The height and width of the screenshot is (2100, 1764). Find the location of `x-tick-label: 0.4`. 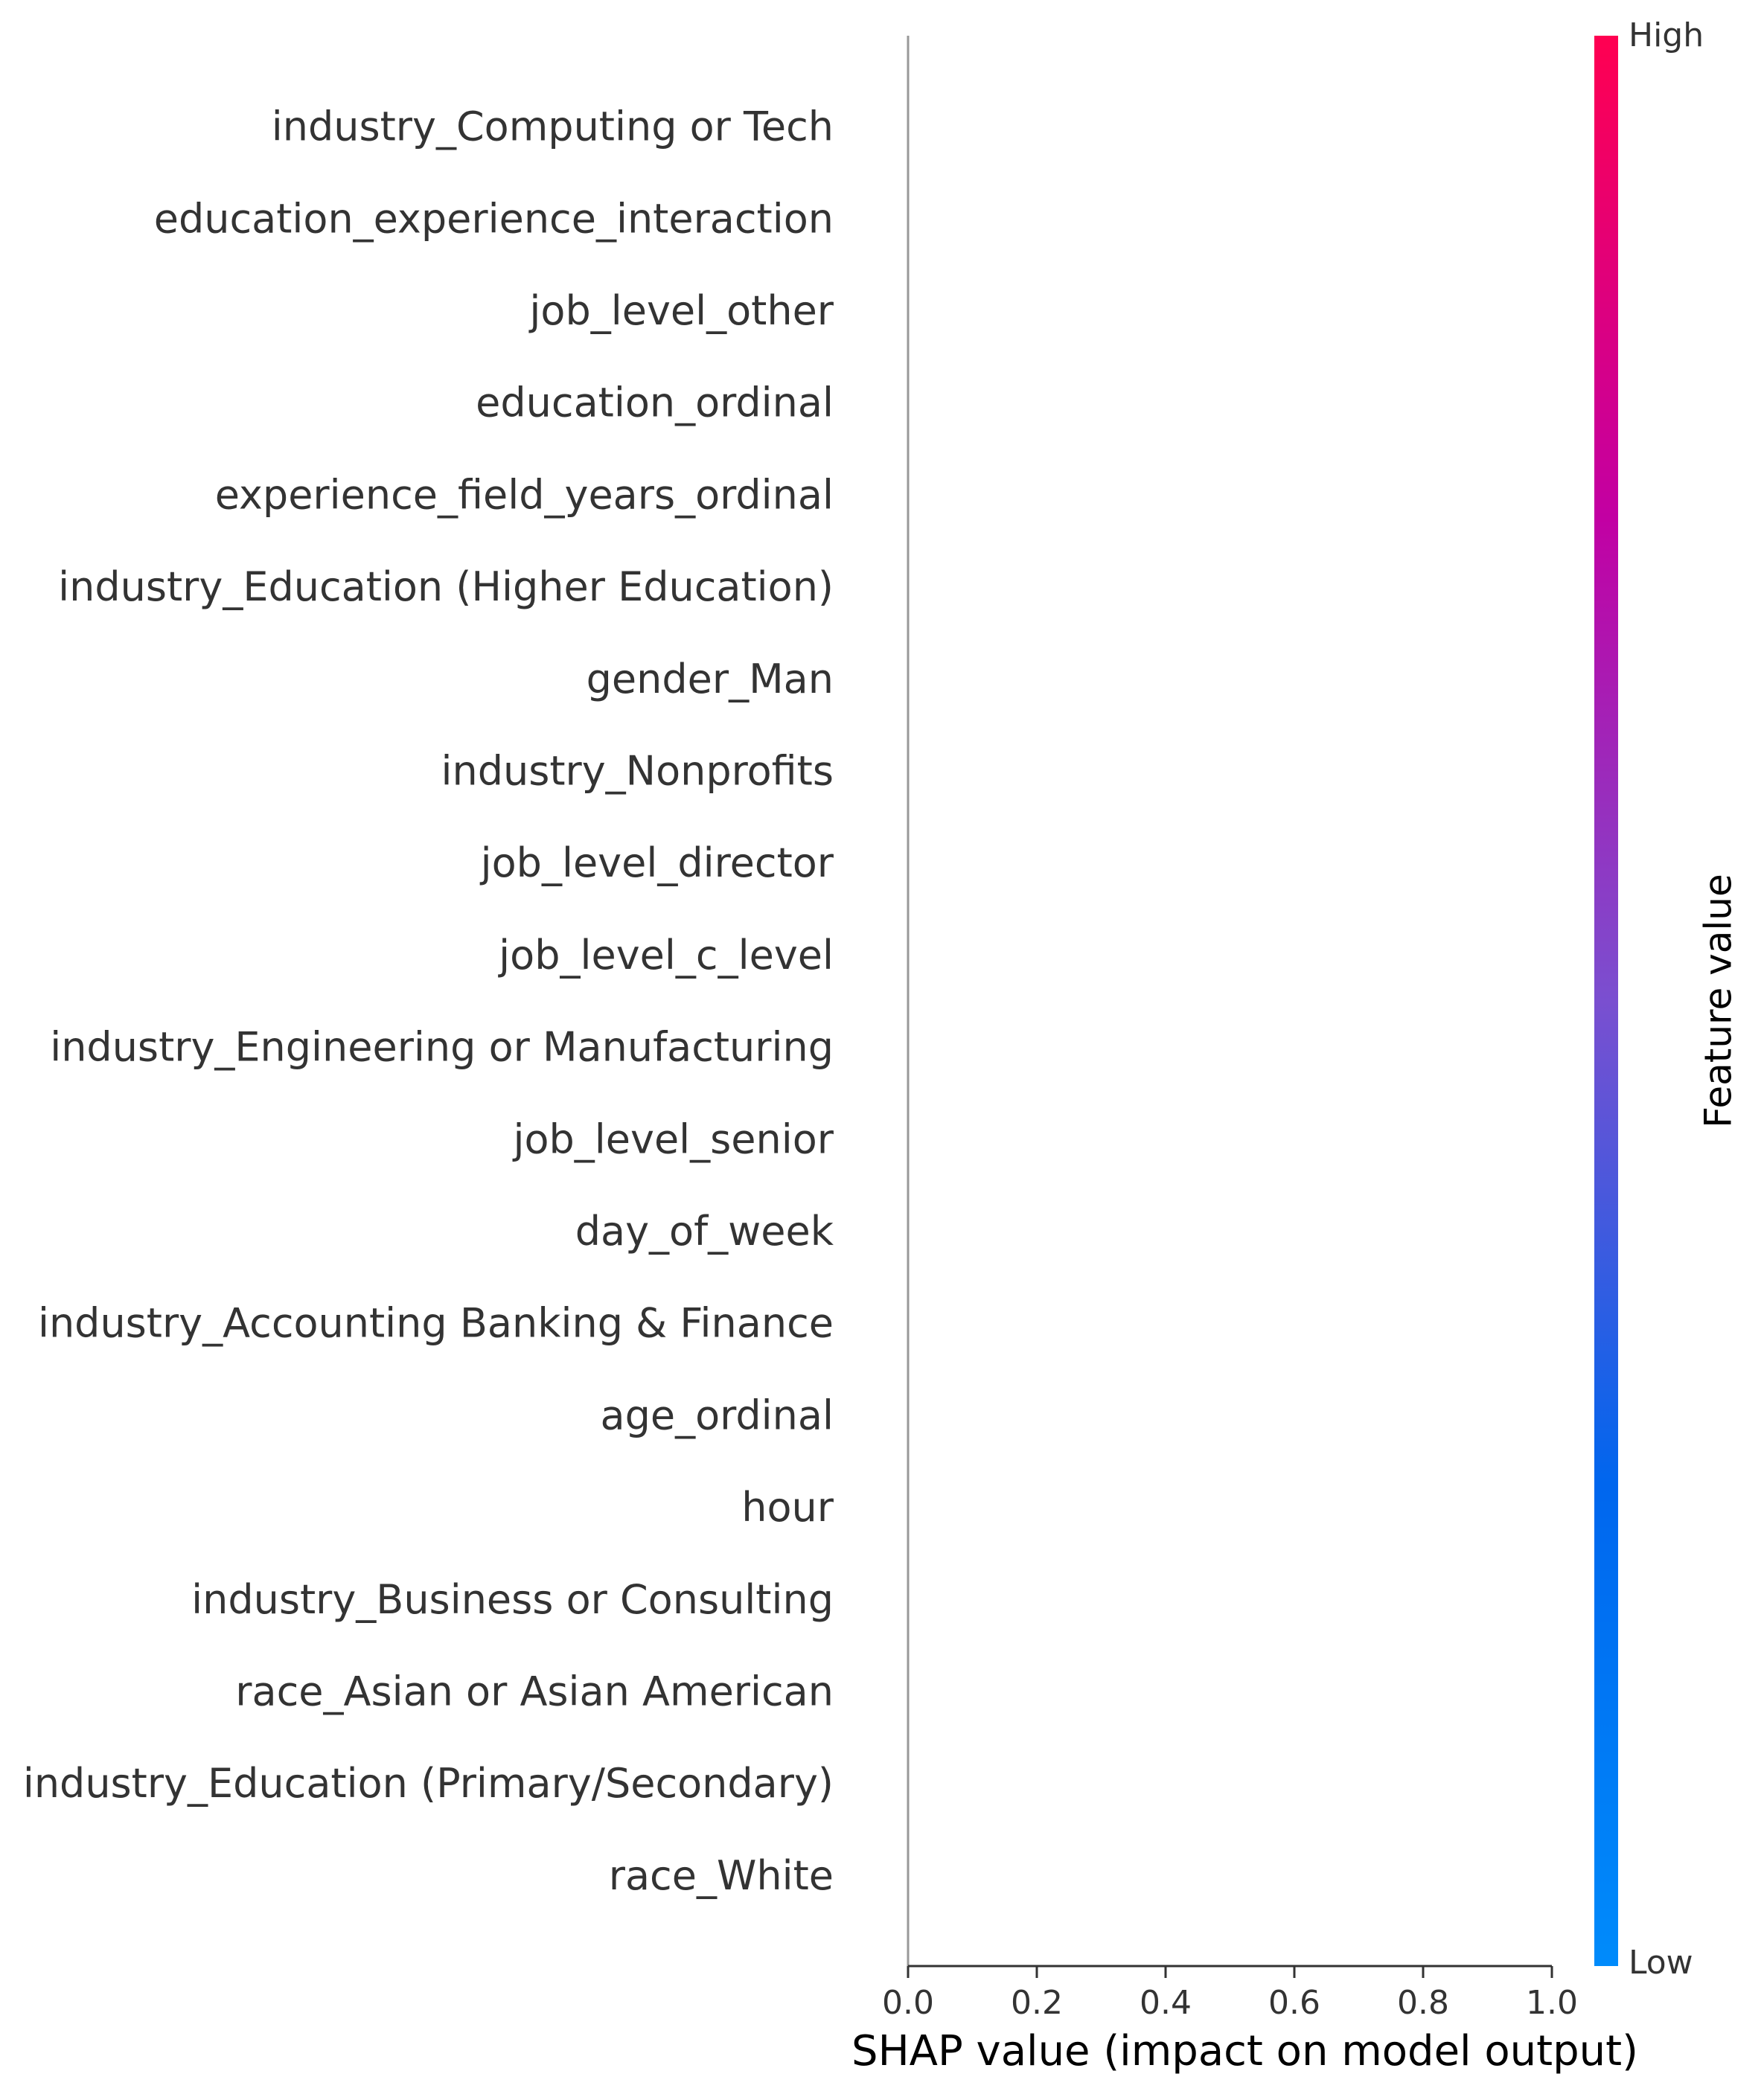

x-tick-label: 0.4 is located at coordinates (1166, 2003).